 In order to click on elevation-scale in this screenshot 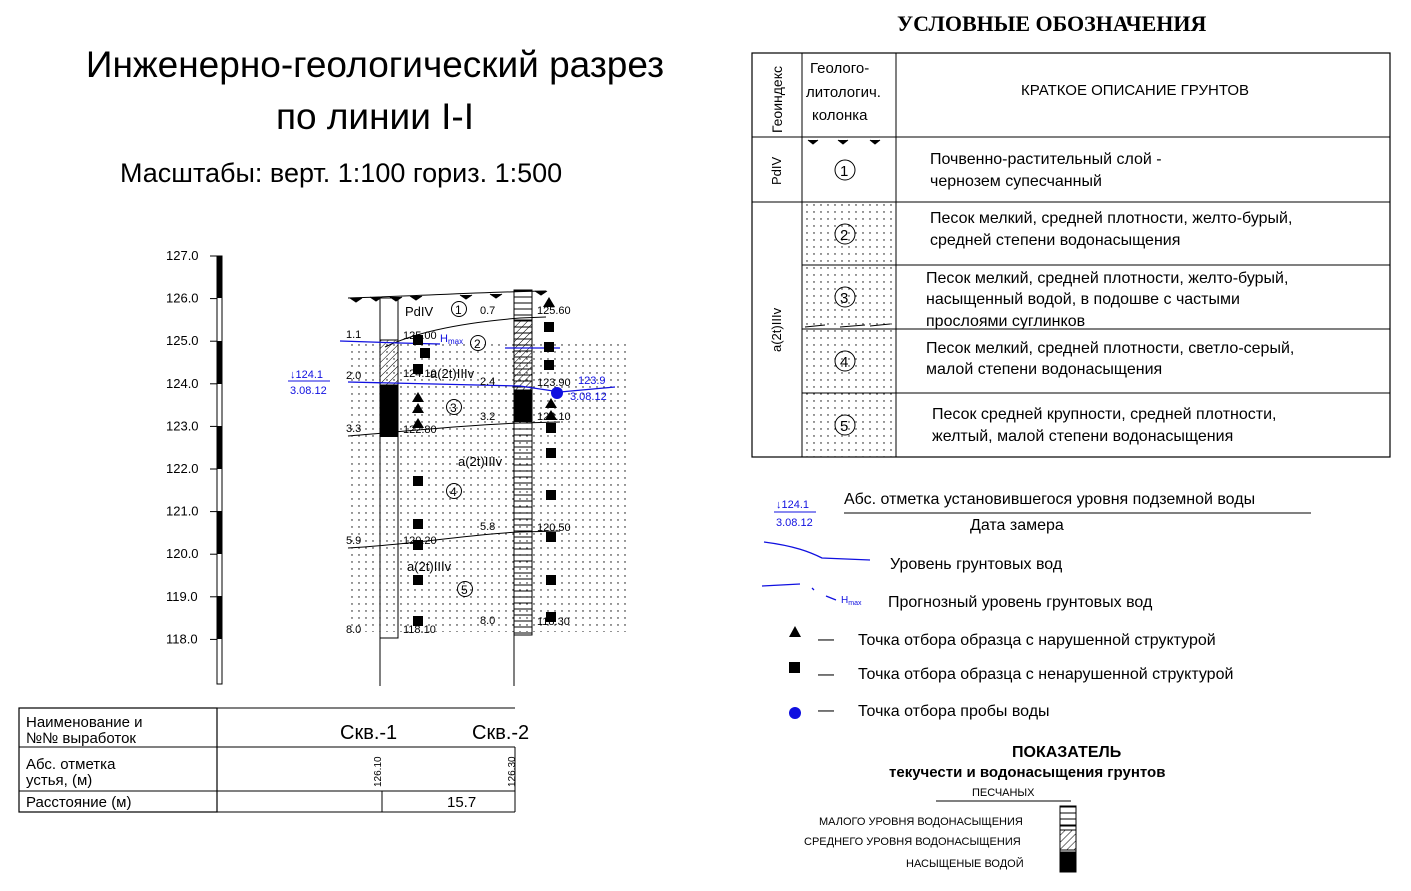, I will do `click(219, 470)`.